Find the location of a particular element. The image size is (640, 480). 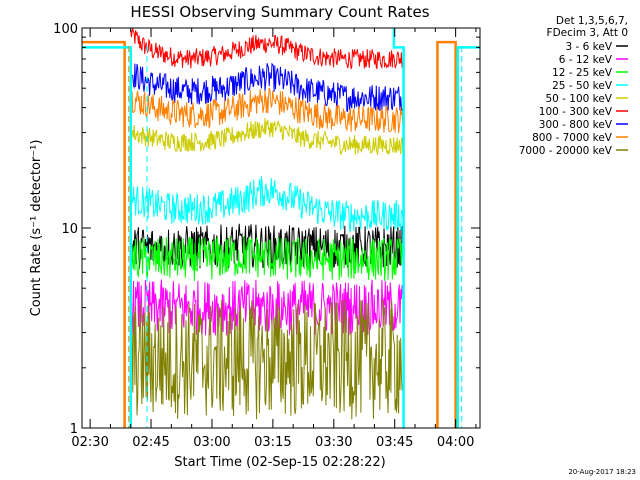

legend-entry-label: 300 - 800 keV is located at coordinates (576, 125).